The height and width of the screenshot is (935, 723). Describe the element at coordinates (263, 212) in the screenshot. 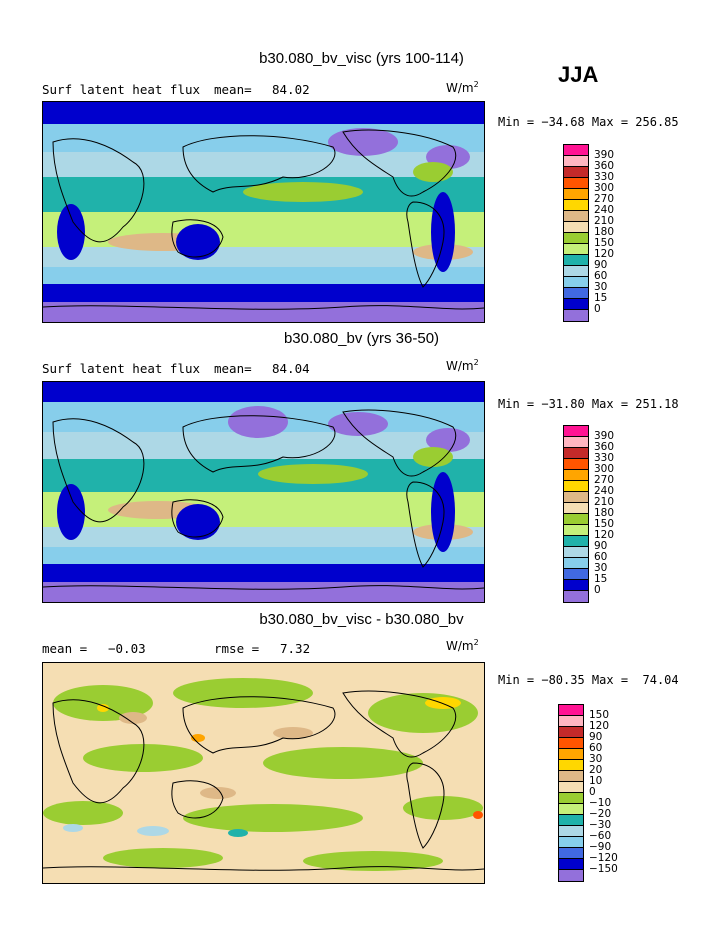

I see `panel-1-map` at that location.